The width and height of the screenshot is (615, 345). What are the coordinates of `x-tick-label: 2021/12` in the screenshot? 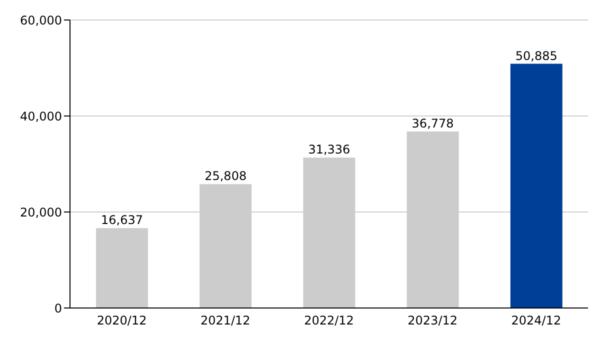 It's located at (225, 321).